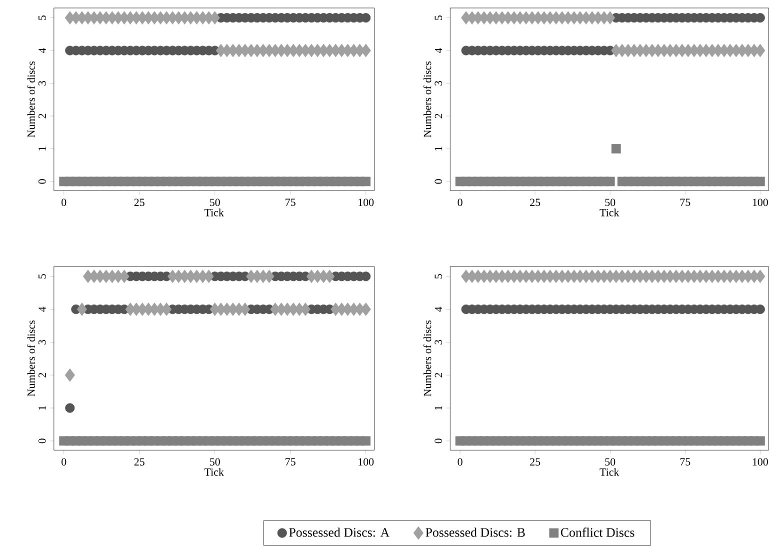 This screenshot has height=555, width=772. Describe the element at coordinates (339, 532) in the screenshot. I see `legend-label: Possessed Discs: A` at that location.